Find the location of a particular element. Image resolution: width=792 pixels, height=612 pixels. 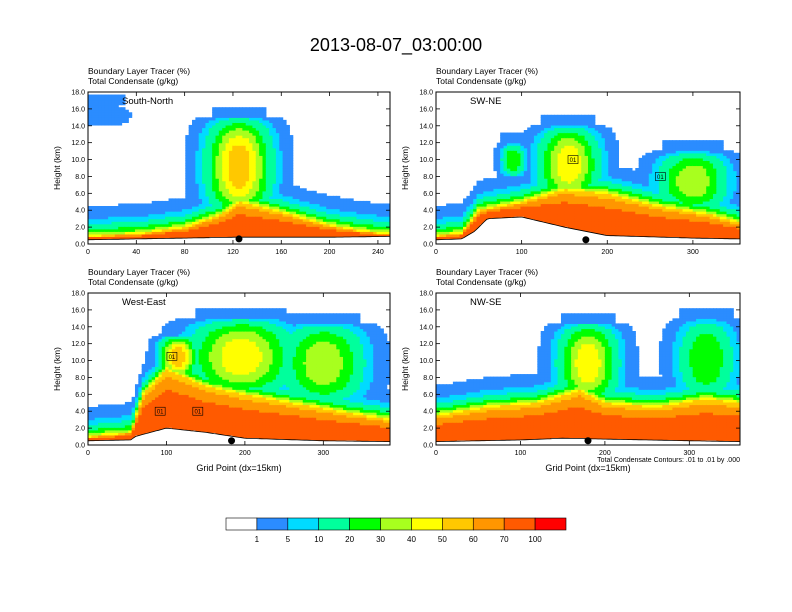

x-tick-label: 120 is located at coordinates (233, 252).